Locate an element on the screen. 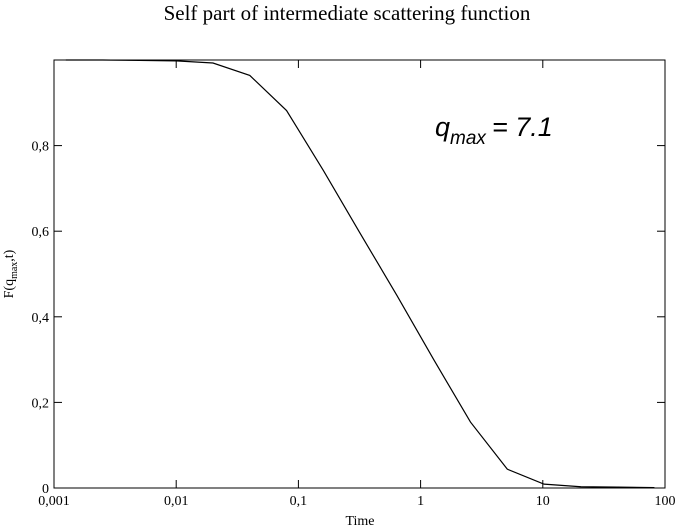 The width and height of the screenshot is (680, 529). y-label-tail: ,t) is located at coordinates (9, 255).